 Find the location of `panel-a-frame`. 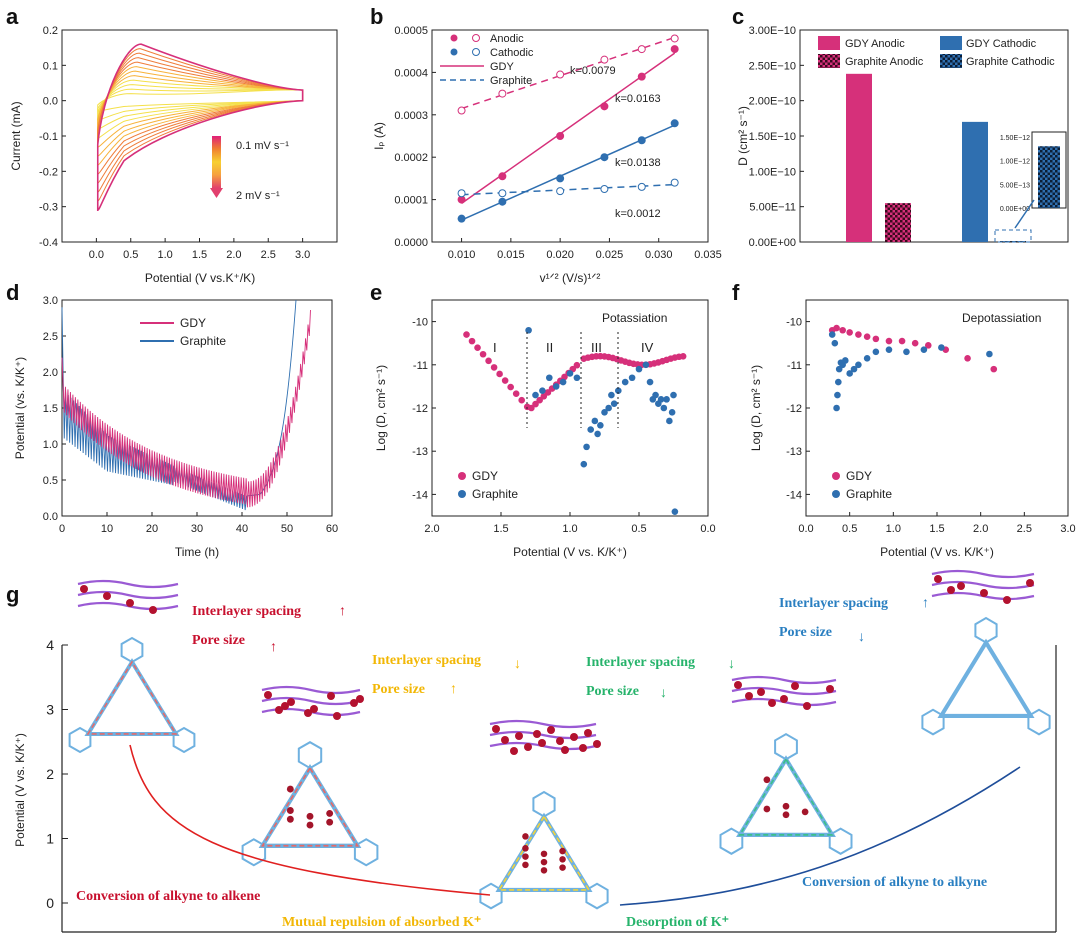

panel-a-frame is located at coordinates (199, 136).